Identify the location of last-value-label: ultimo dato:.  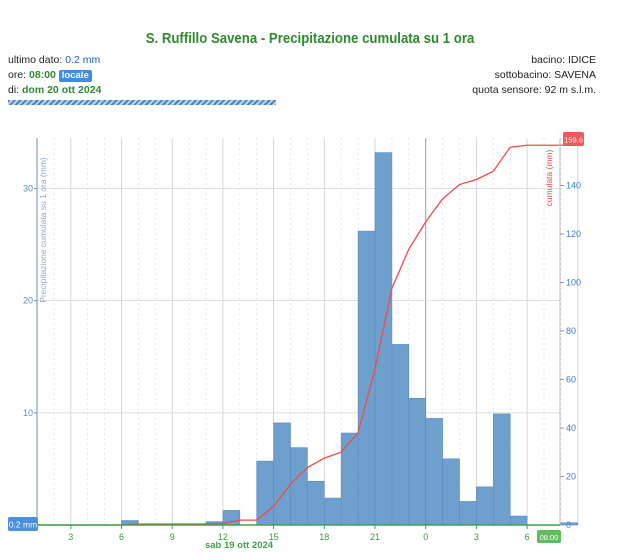
(37, 60).